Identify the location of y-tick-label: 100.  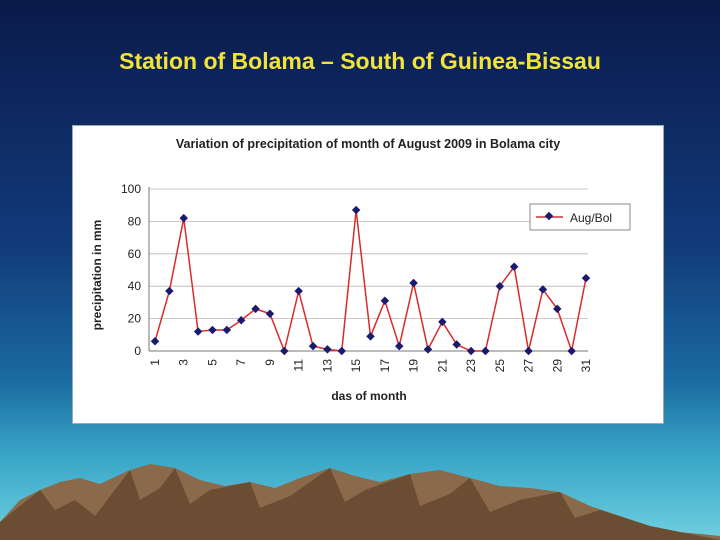
(131, 189).